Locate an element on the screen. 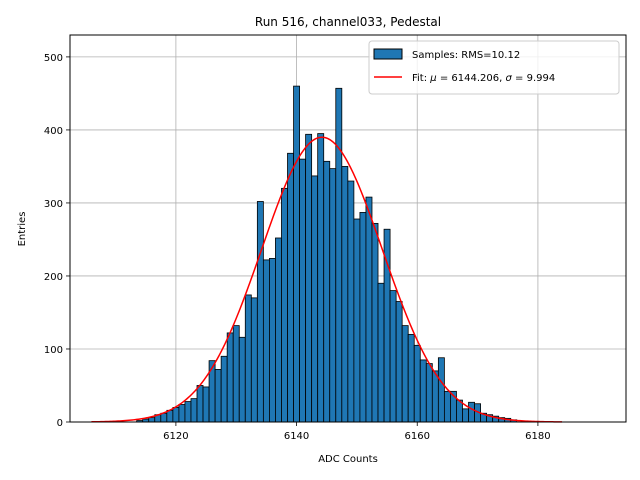 The height and width of the screenshot is (480, 640). y-tick-label: 500 is located at coordinates (53, 58).